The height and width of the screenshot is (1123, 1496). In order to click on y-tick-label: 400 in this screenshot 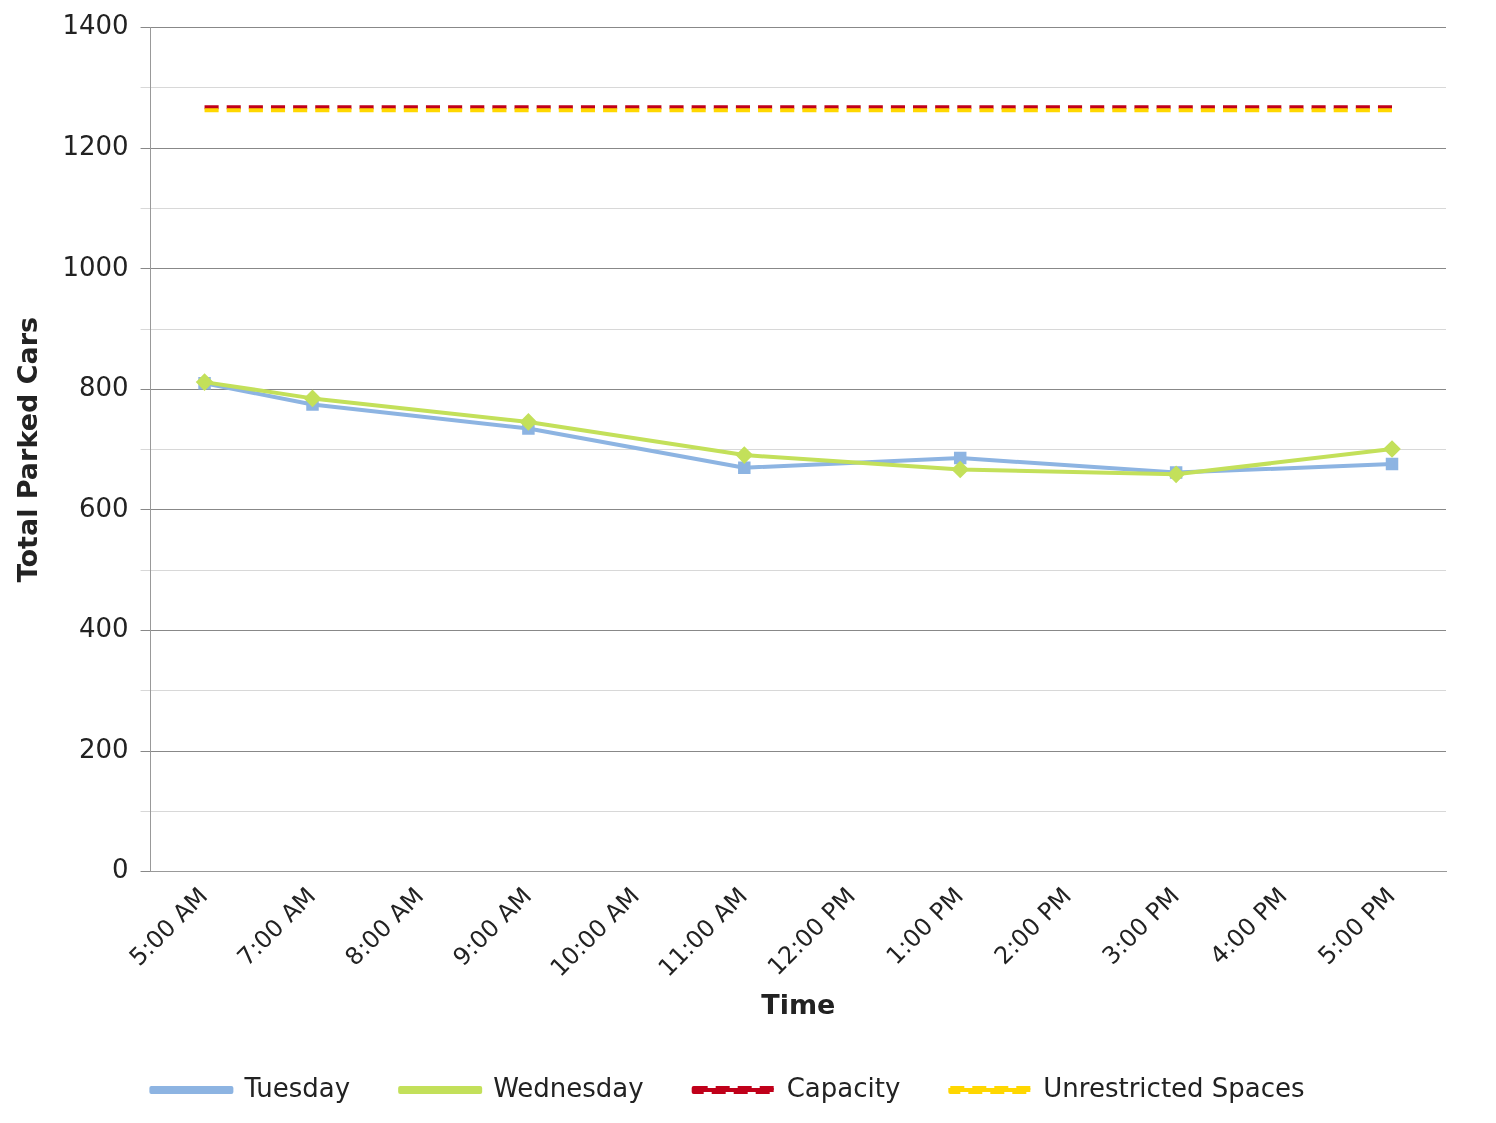, I will do `click(103, 628)`.